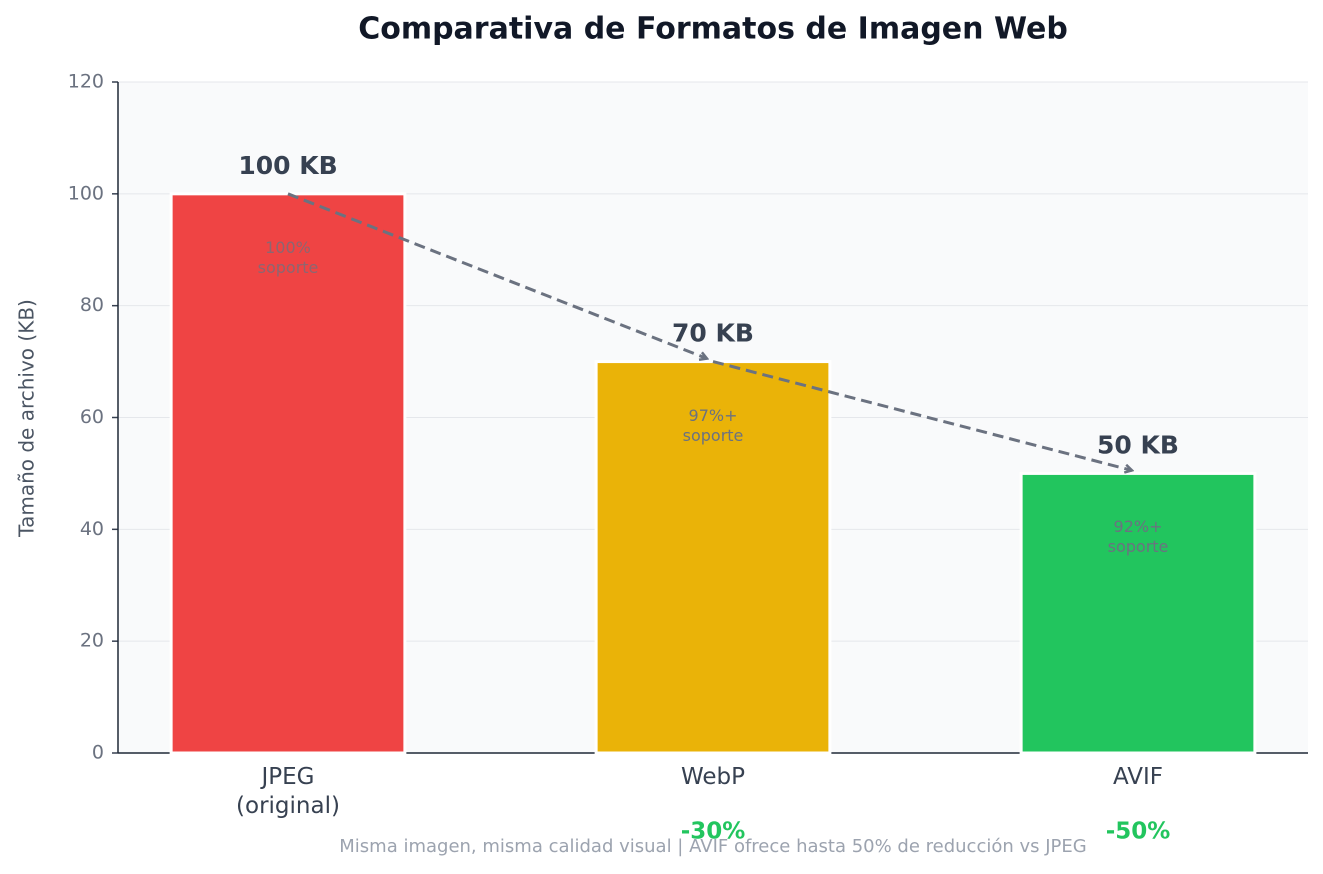  What do you see at coordinates (1138, 537) in the screenshot?
I see `support-label: 92%+ soporte` at bounding box center [1138, 537].